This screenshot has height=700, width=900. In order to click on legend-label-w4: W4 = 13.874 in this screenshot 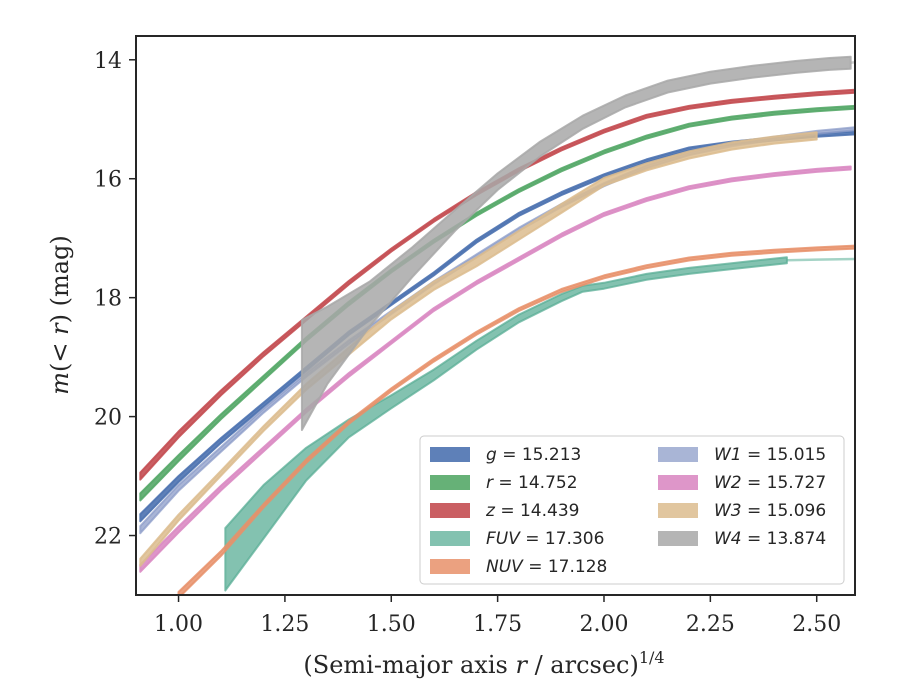, I will do `click(770, 539)`.